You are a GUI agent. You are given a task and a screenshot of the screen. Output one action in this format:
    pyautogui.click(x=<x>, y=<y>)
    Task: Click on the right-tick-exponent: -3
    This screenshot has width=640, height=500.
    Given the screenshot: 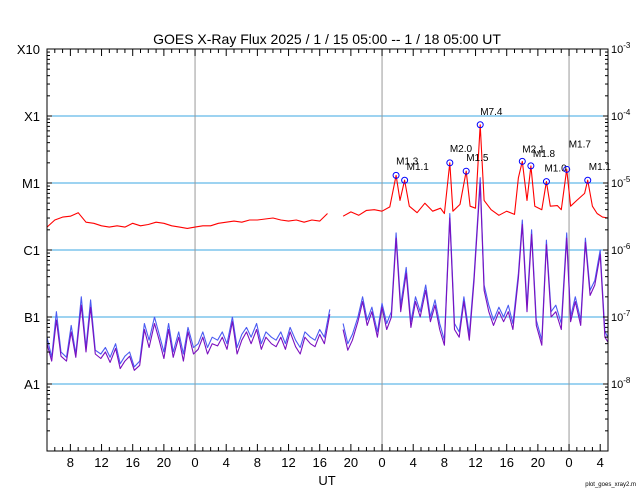 What is the action you would take?
    pyautogui.click(x=627, y=45)
    